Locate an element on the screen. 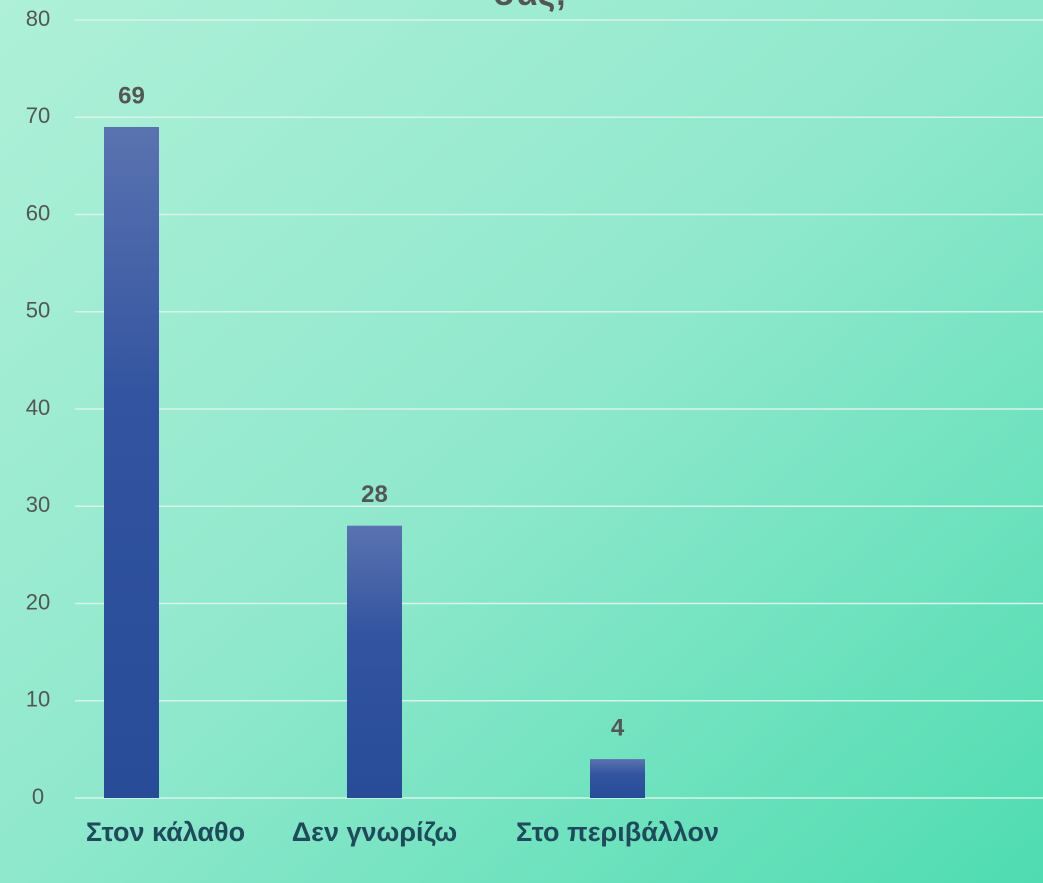 Image resolution: width=1043 pixels, height=883 pixels. x-tick-label: Στο περιβάλλον is located at coordinates (617, 832).